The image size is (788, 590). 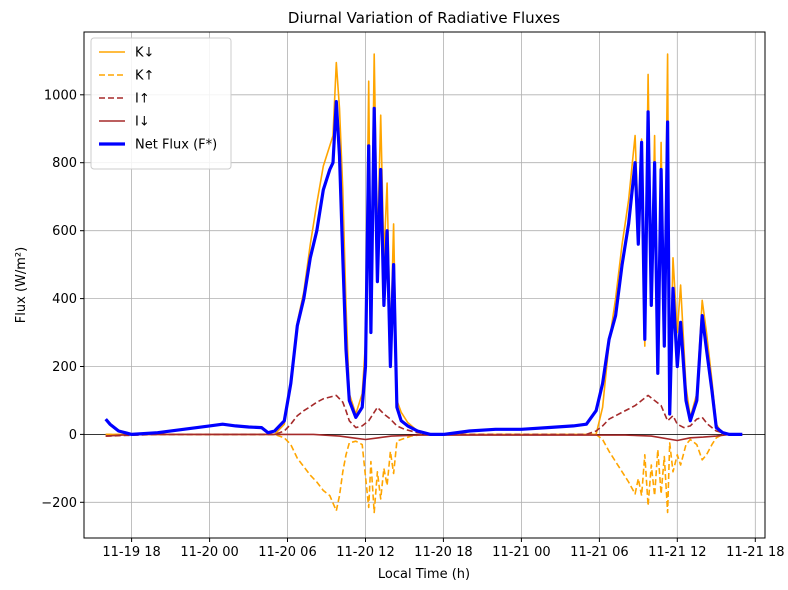 I want to click on legend-label: I↑, so click(x=142, y=99).